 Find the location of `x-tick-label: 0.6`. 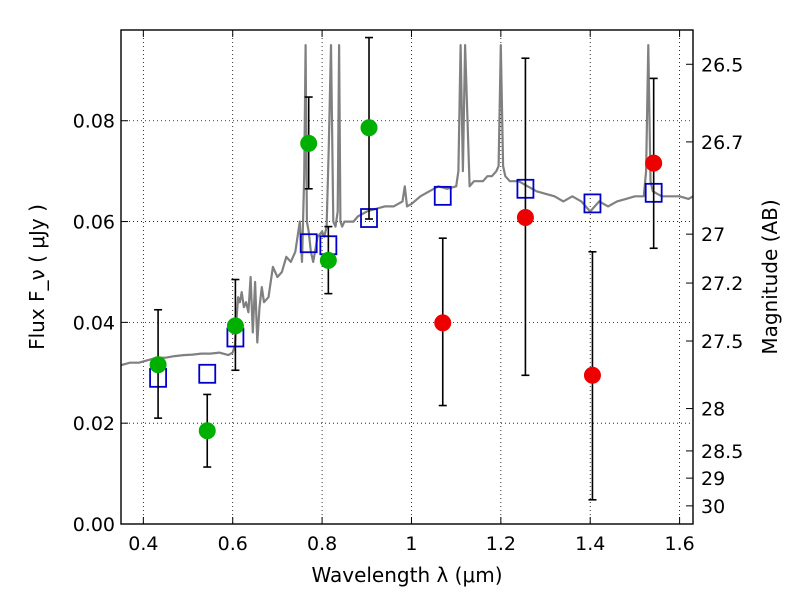

x-tick-label: 0.6 is located at coordinates (233, 544).